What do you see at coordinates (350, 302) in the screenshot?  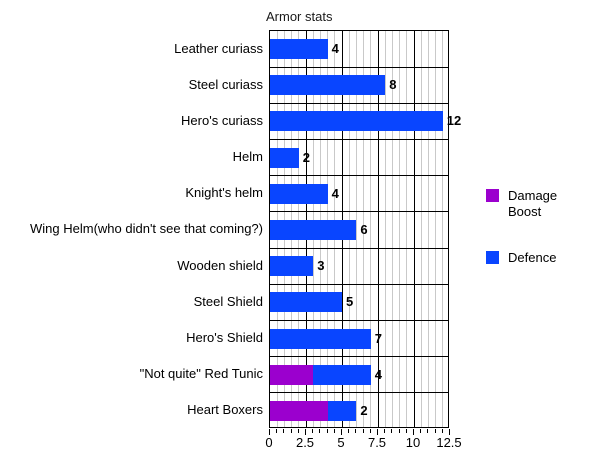 I see `value-label: 5` at bounding box center [350, 302].